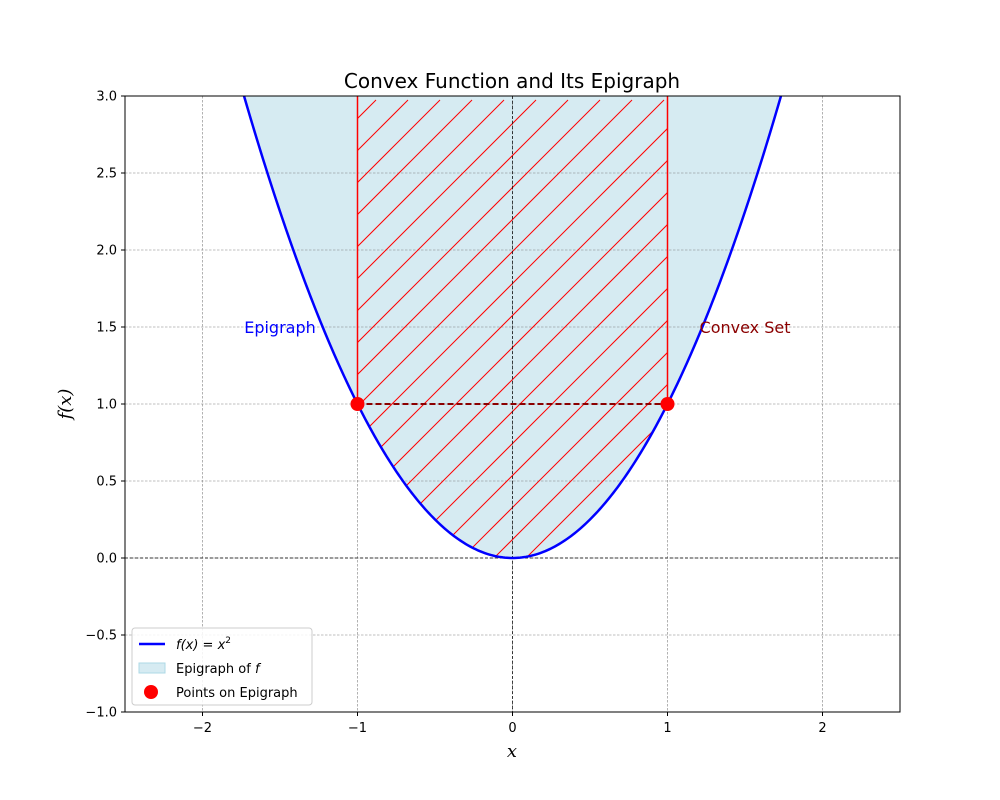  What do you see at coordinates (667, 728) in the screenshot?
I see `x-tick-label-3: 1` at bounding box center [667, 728].